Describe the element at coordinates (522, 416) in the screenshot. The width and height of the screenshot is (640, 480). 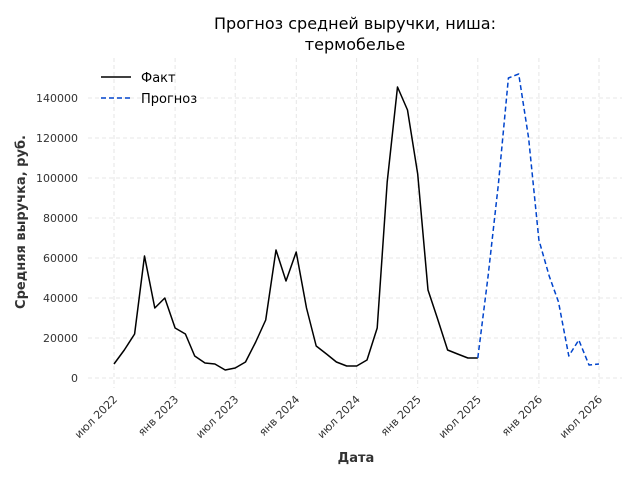
I see `x-tick-label: янв 2026` at that location.